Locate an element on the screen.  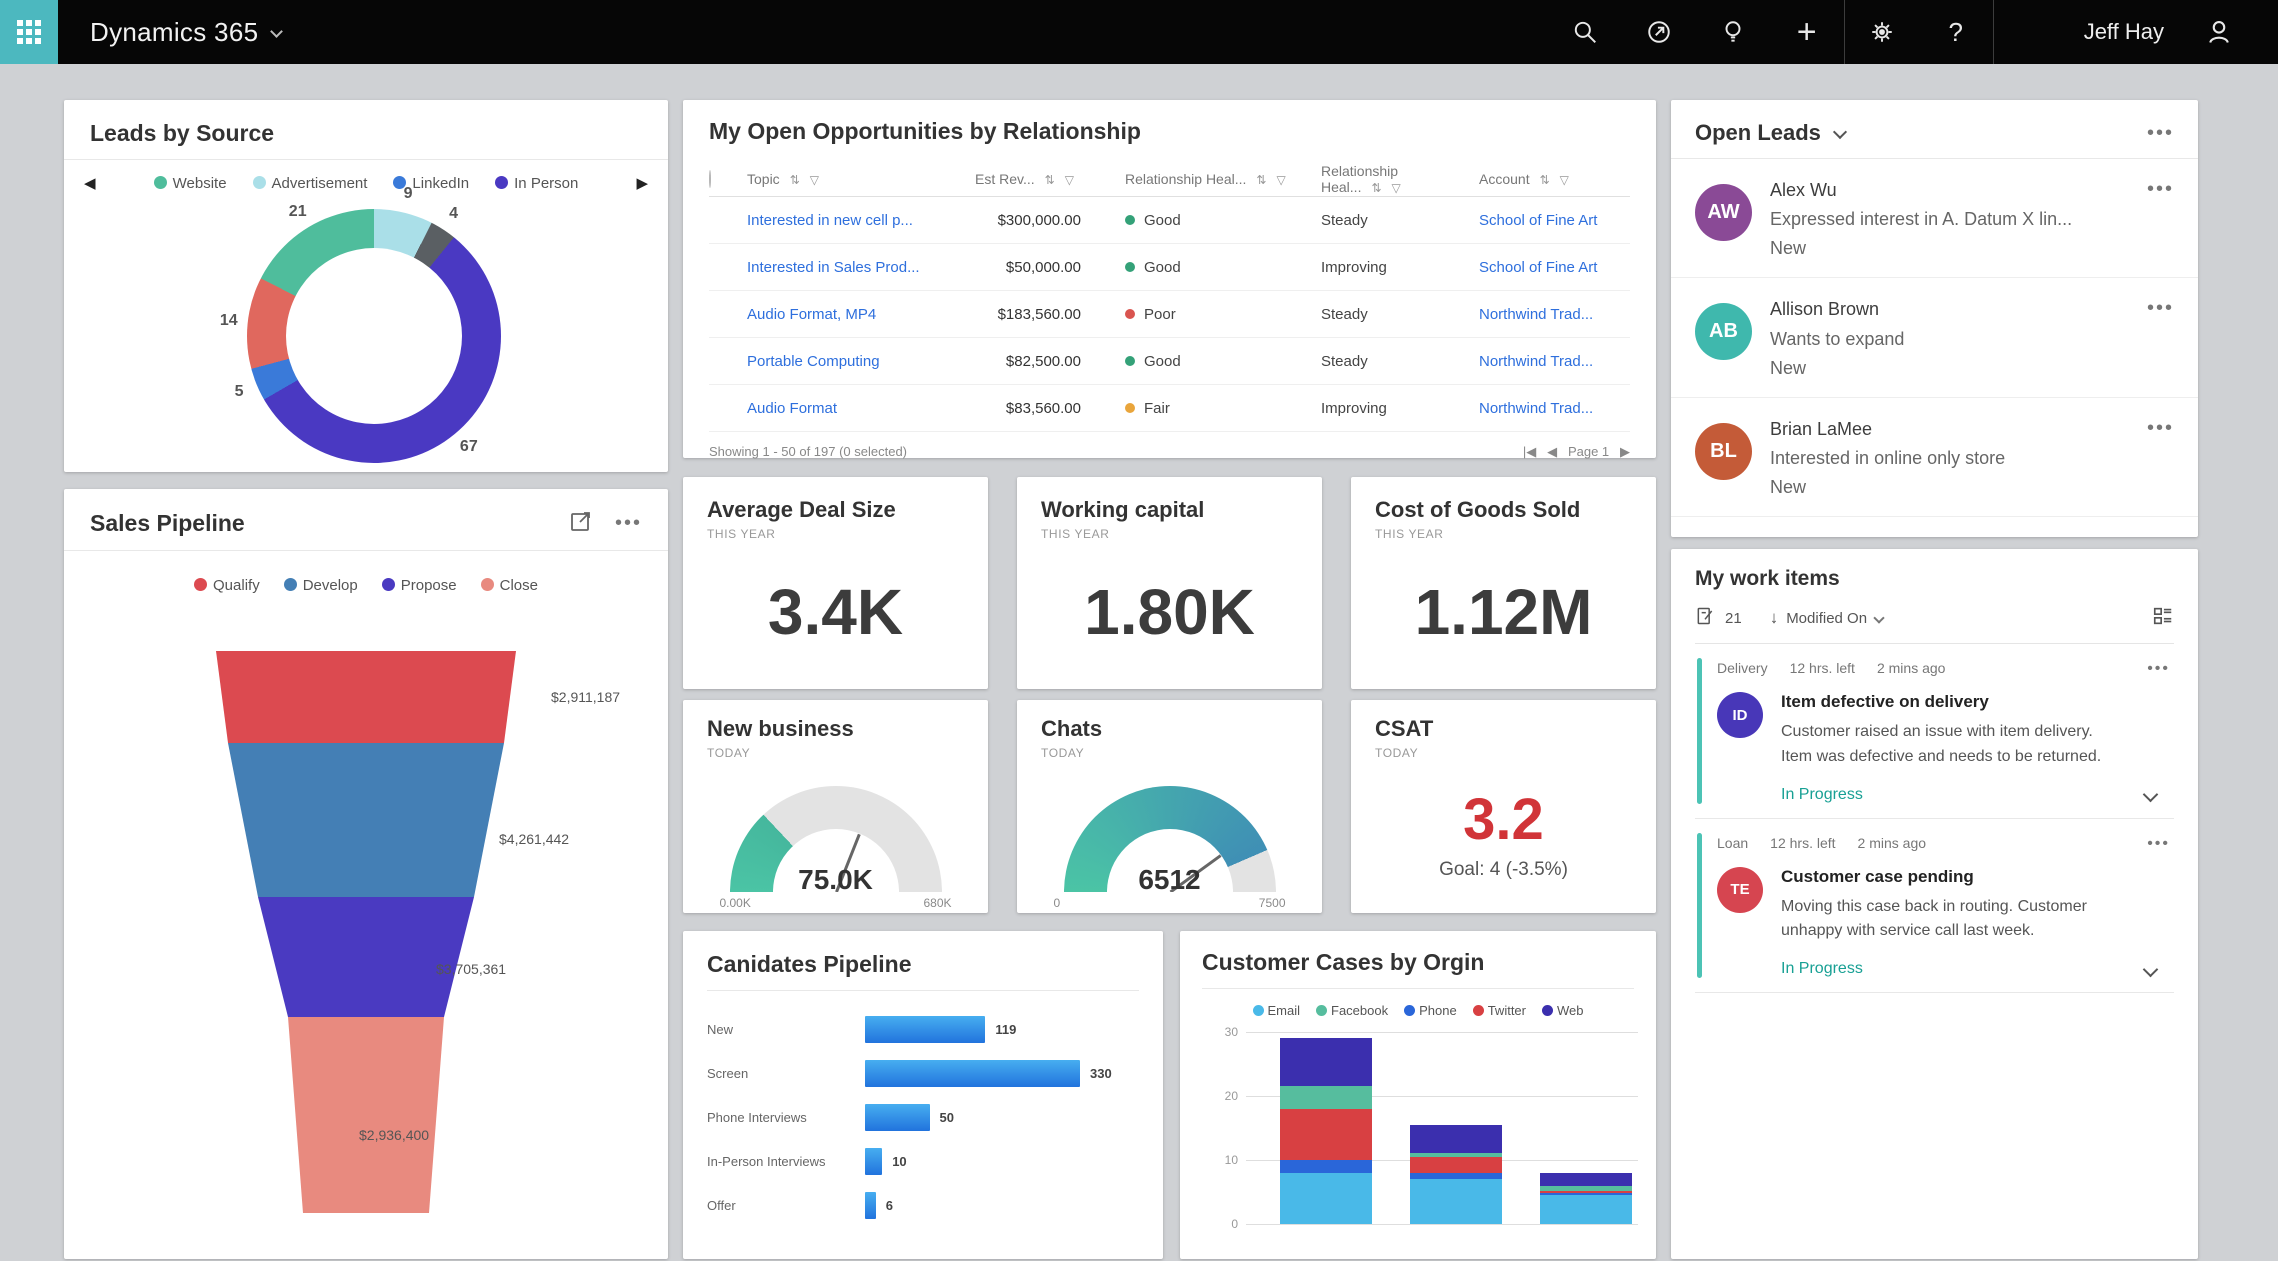
sort-control: ↓ Modified On is located at coordinates (1827, 618).